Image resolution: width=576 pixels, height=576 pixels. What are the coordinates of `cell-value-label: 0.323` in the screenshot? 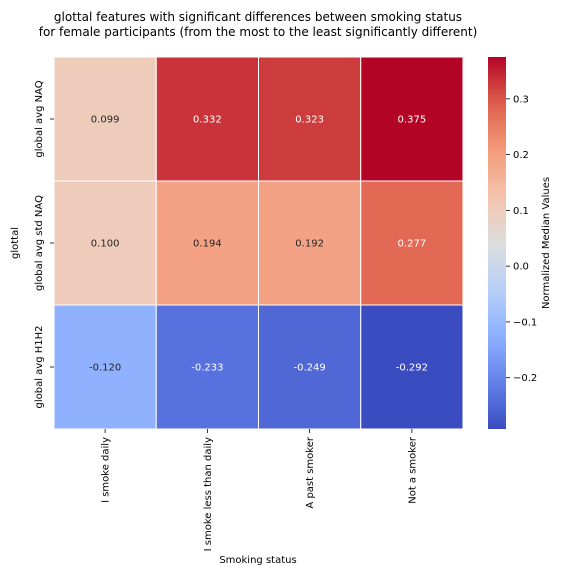 It's located at (309, 120).